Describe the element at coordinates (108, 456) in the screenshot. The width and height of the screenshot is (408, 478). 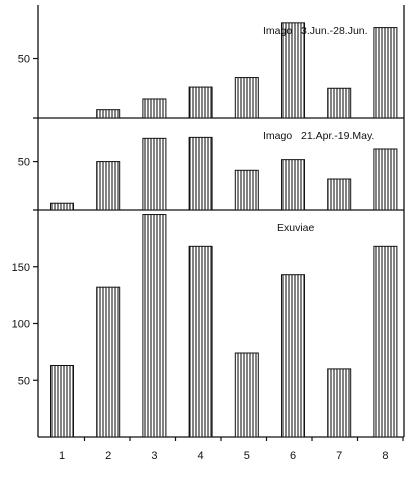
I see `x-tick-label-2: 2` at that location.